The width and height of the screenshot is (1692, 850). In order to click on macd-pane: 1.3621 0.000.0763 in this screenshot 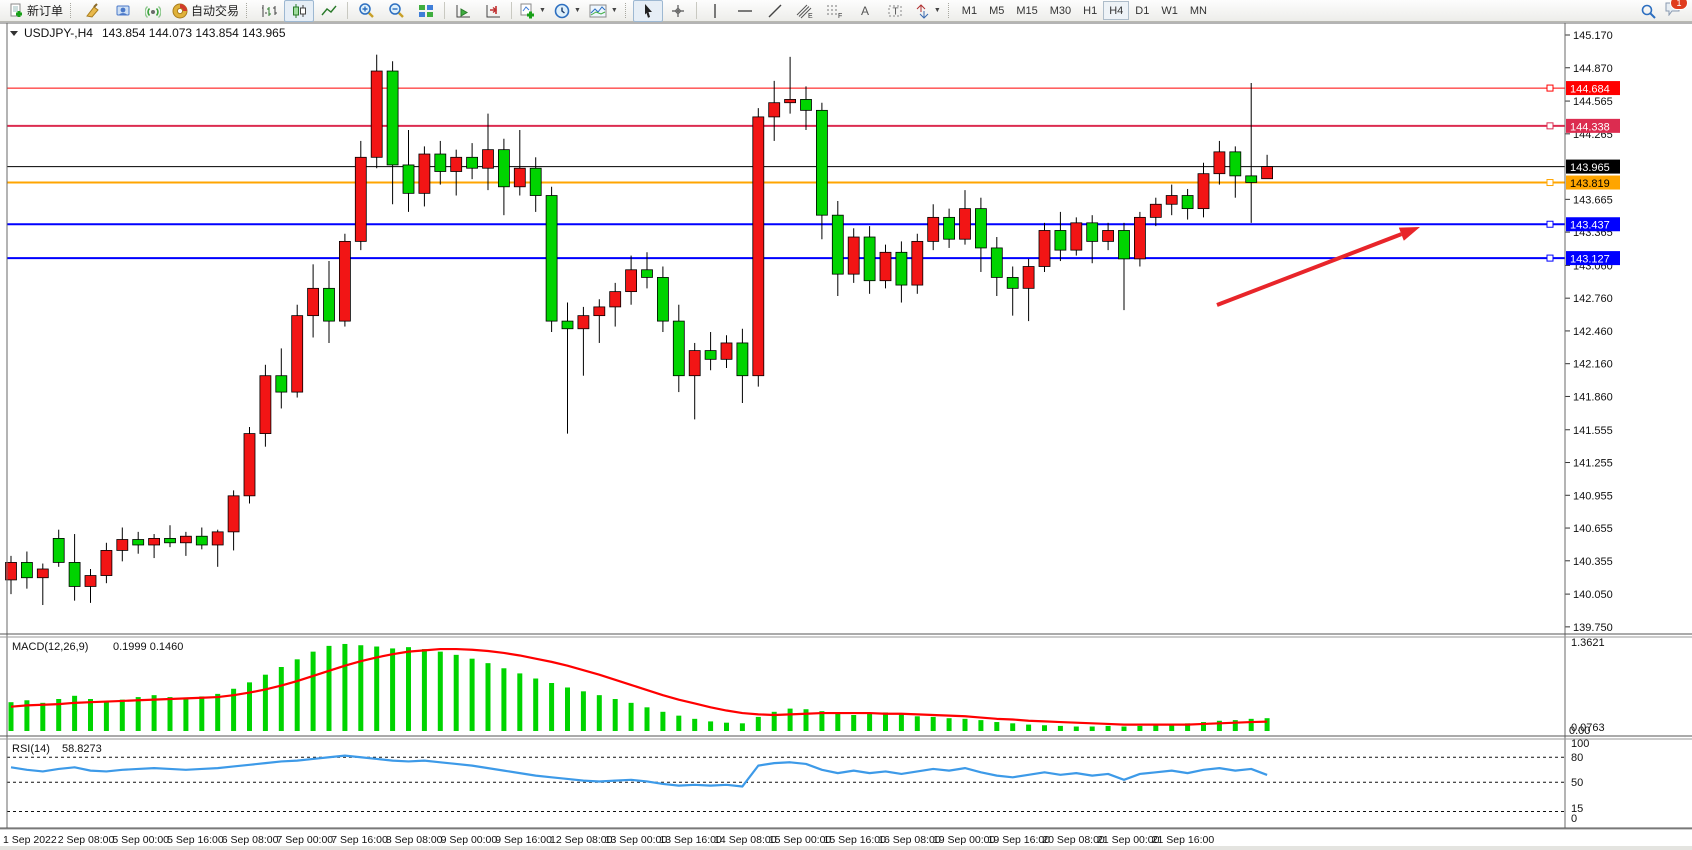, I will do `click(806, 687)`.